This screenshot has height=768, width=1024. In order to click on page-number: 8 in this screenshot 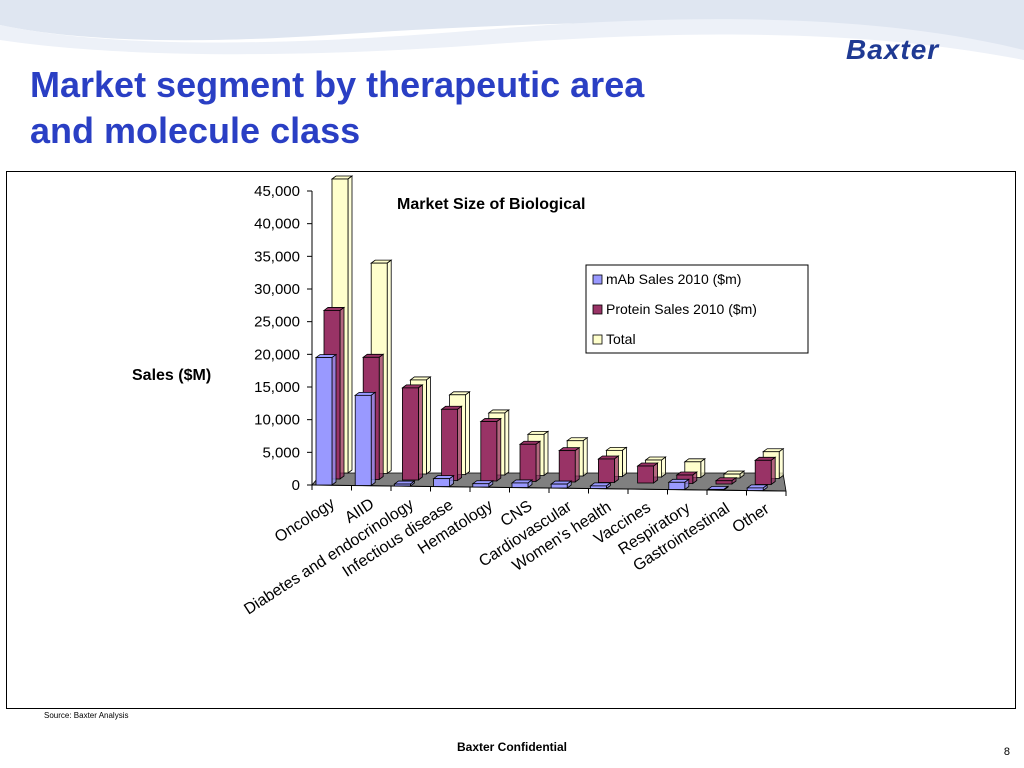, I will do `click(1006, 752)`.